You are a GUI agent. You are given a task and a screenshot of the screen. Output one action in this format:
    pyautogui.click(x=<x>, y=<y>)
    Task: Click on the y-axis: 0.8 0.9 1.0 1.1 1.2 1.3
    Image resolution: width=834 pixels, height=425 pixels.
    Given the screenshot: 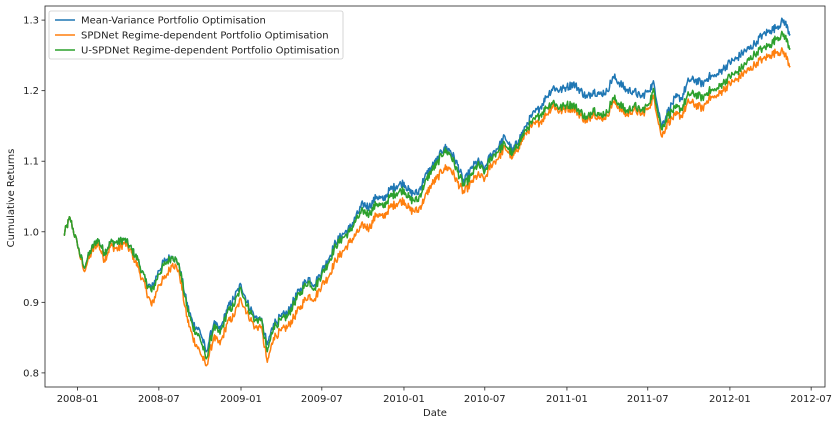 What is the action you would take?
    pyautogui.click(x=34, y=197)
    